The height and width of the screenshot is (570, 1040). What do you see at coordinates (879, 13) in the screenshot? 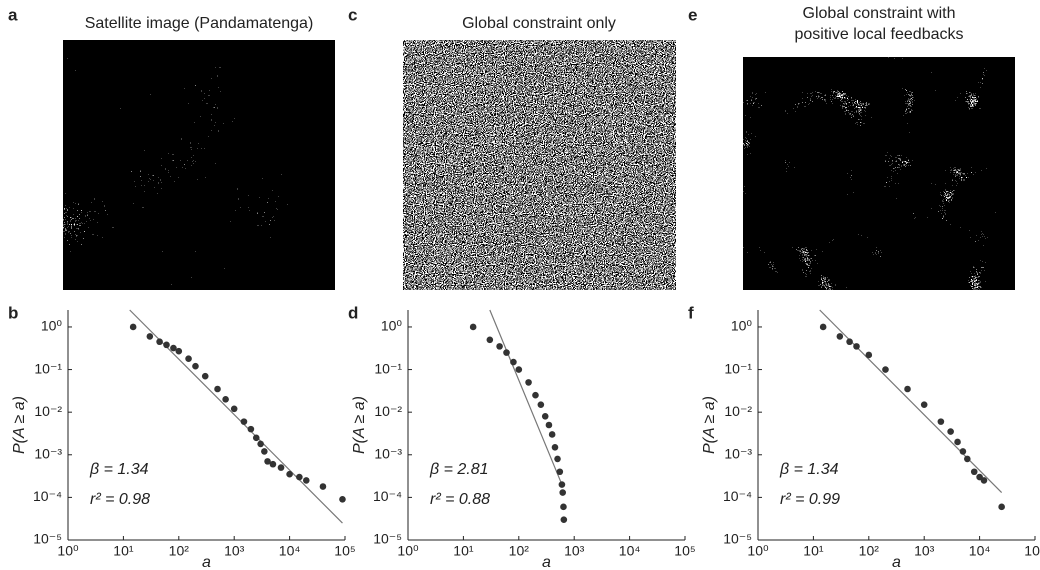
I see `image-title: Global constraint with` at bounding box center [879, 13].